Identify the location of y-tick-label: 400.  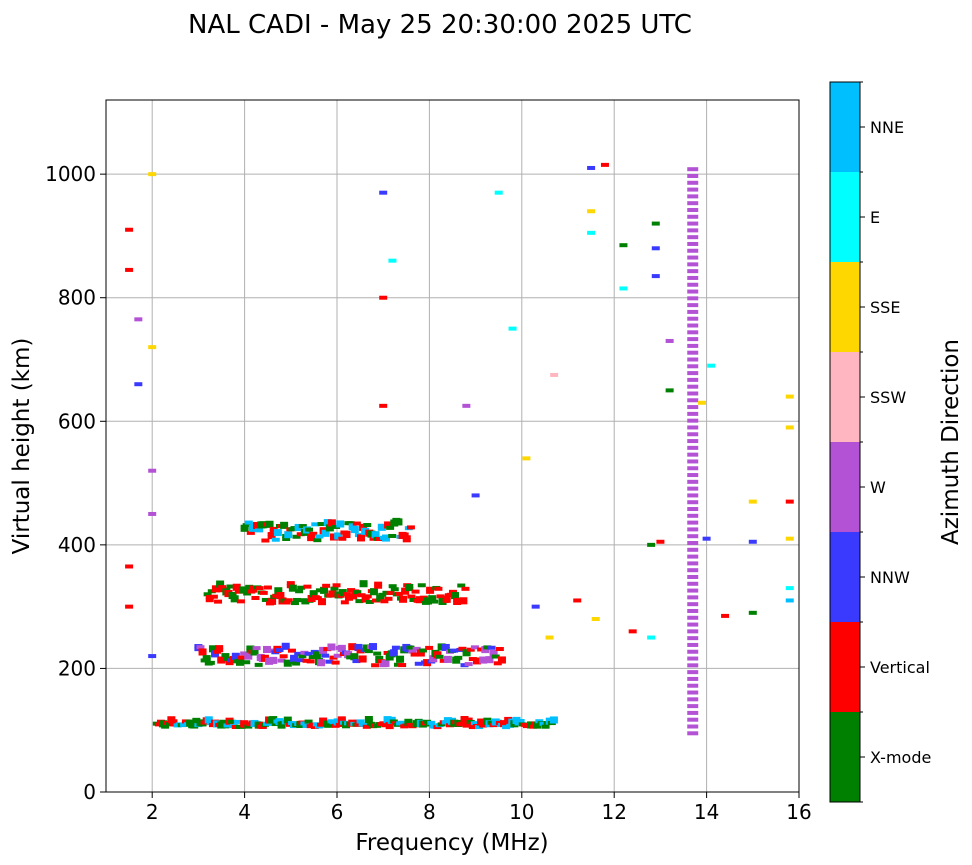
(77, 545).